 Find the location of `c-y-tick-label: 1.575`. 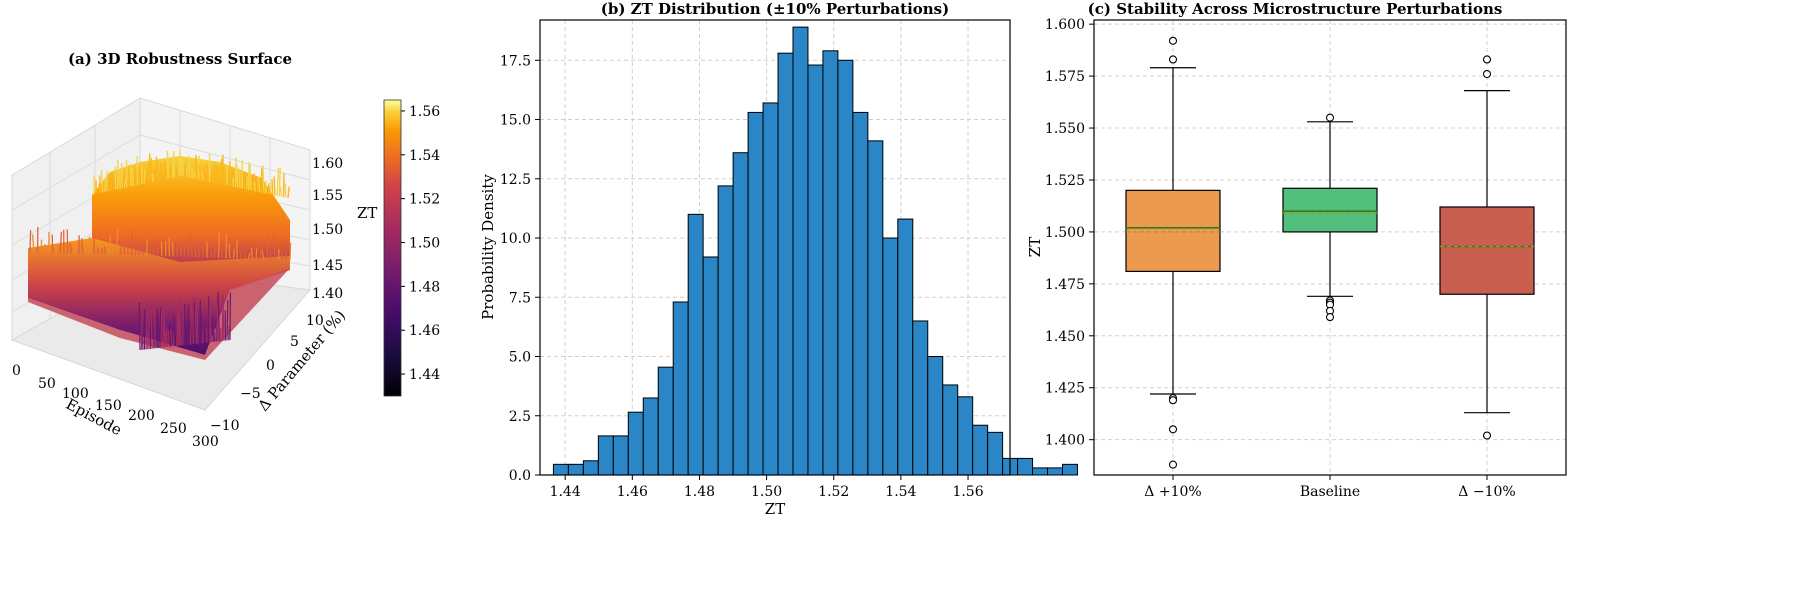

c-y-tick-label: 1.575 is located at coordinates (1065, 77).